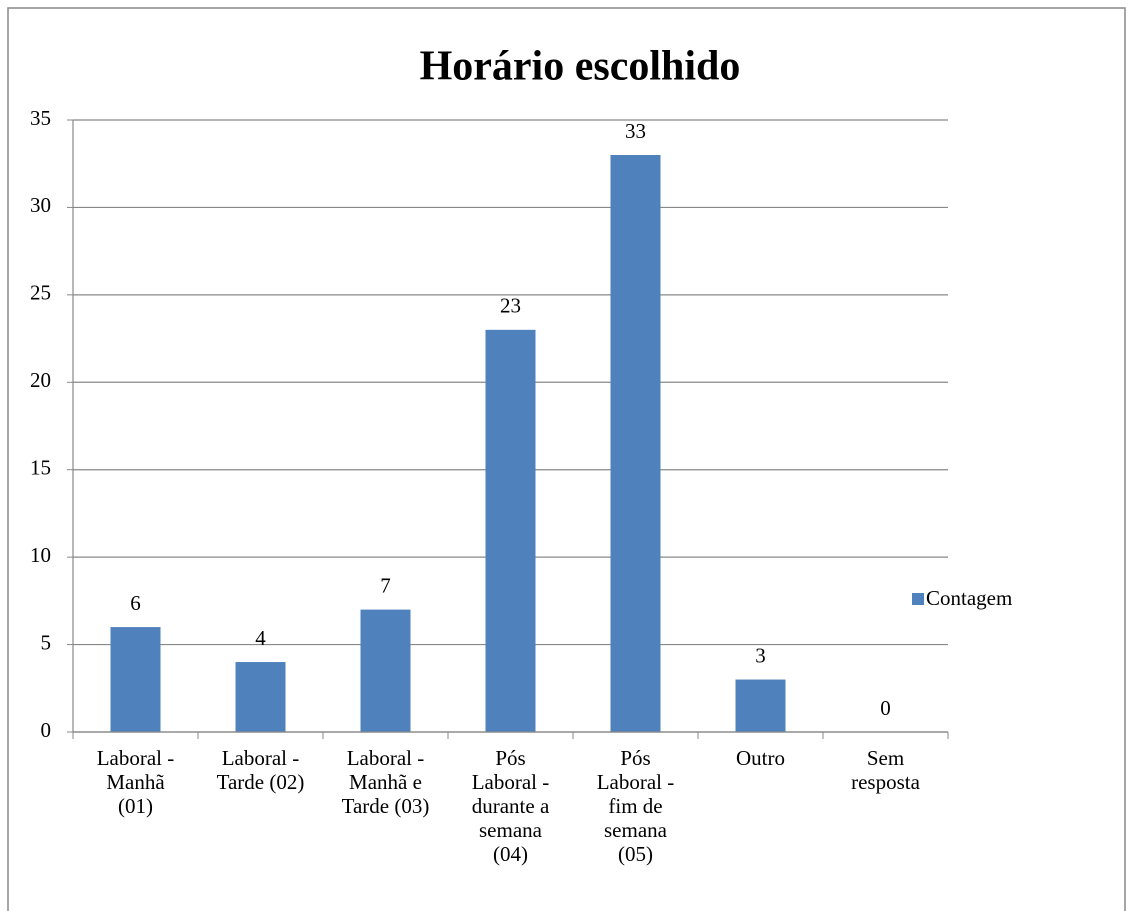  What do you see at coordinates (40, 118) in the screenshot?
I see `y-tick-label: 35` at bounding box center [40, 118].